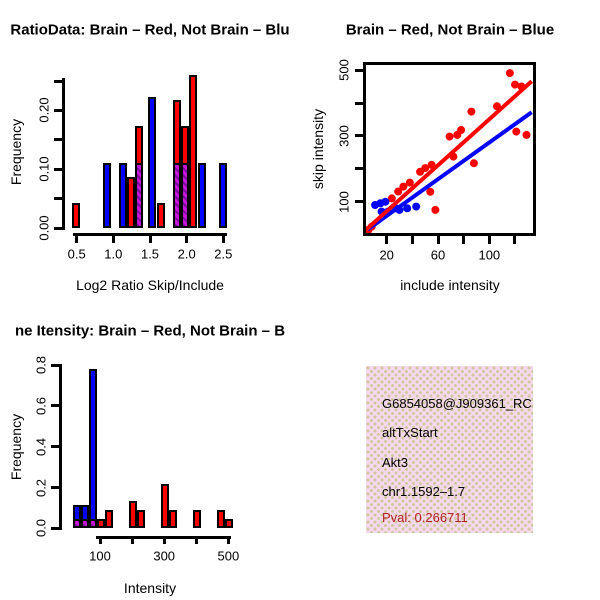  I want to click on tick-label: 60, so click(438, 255).